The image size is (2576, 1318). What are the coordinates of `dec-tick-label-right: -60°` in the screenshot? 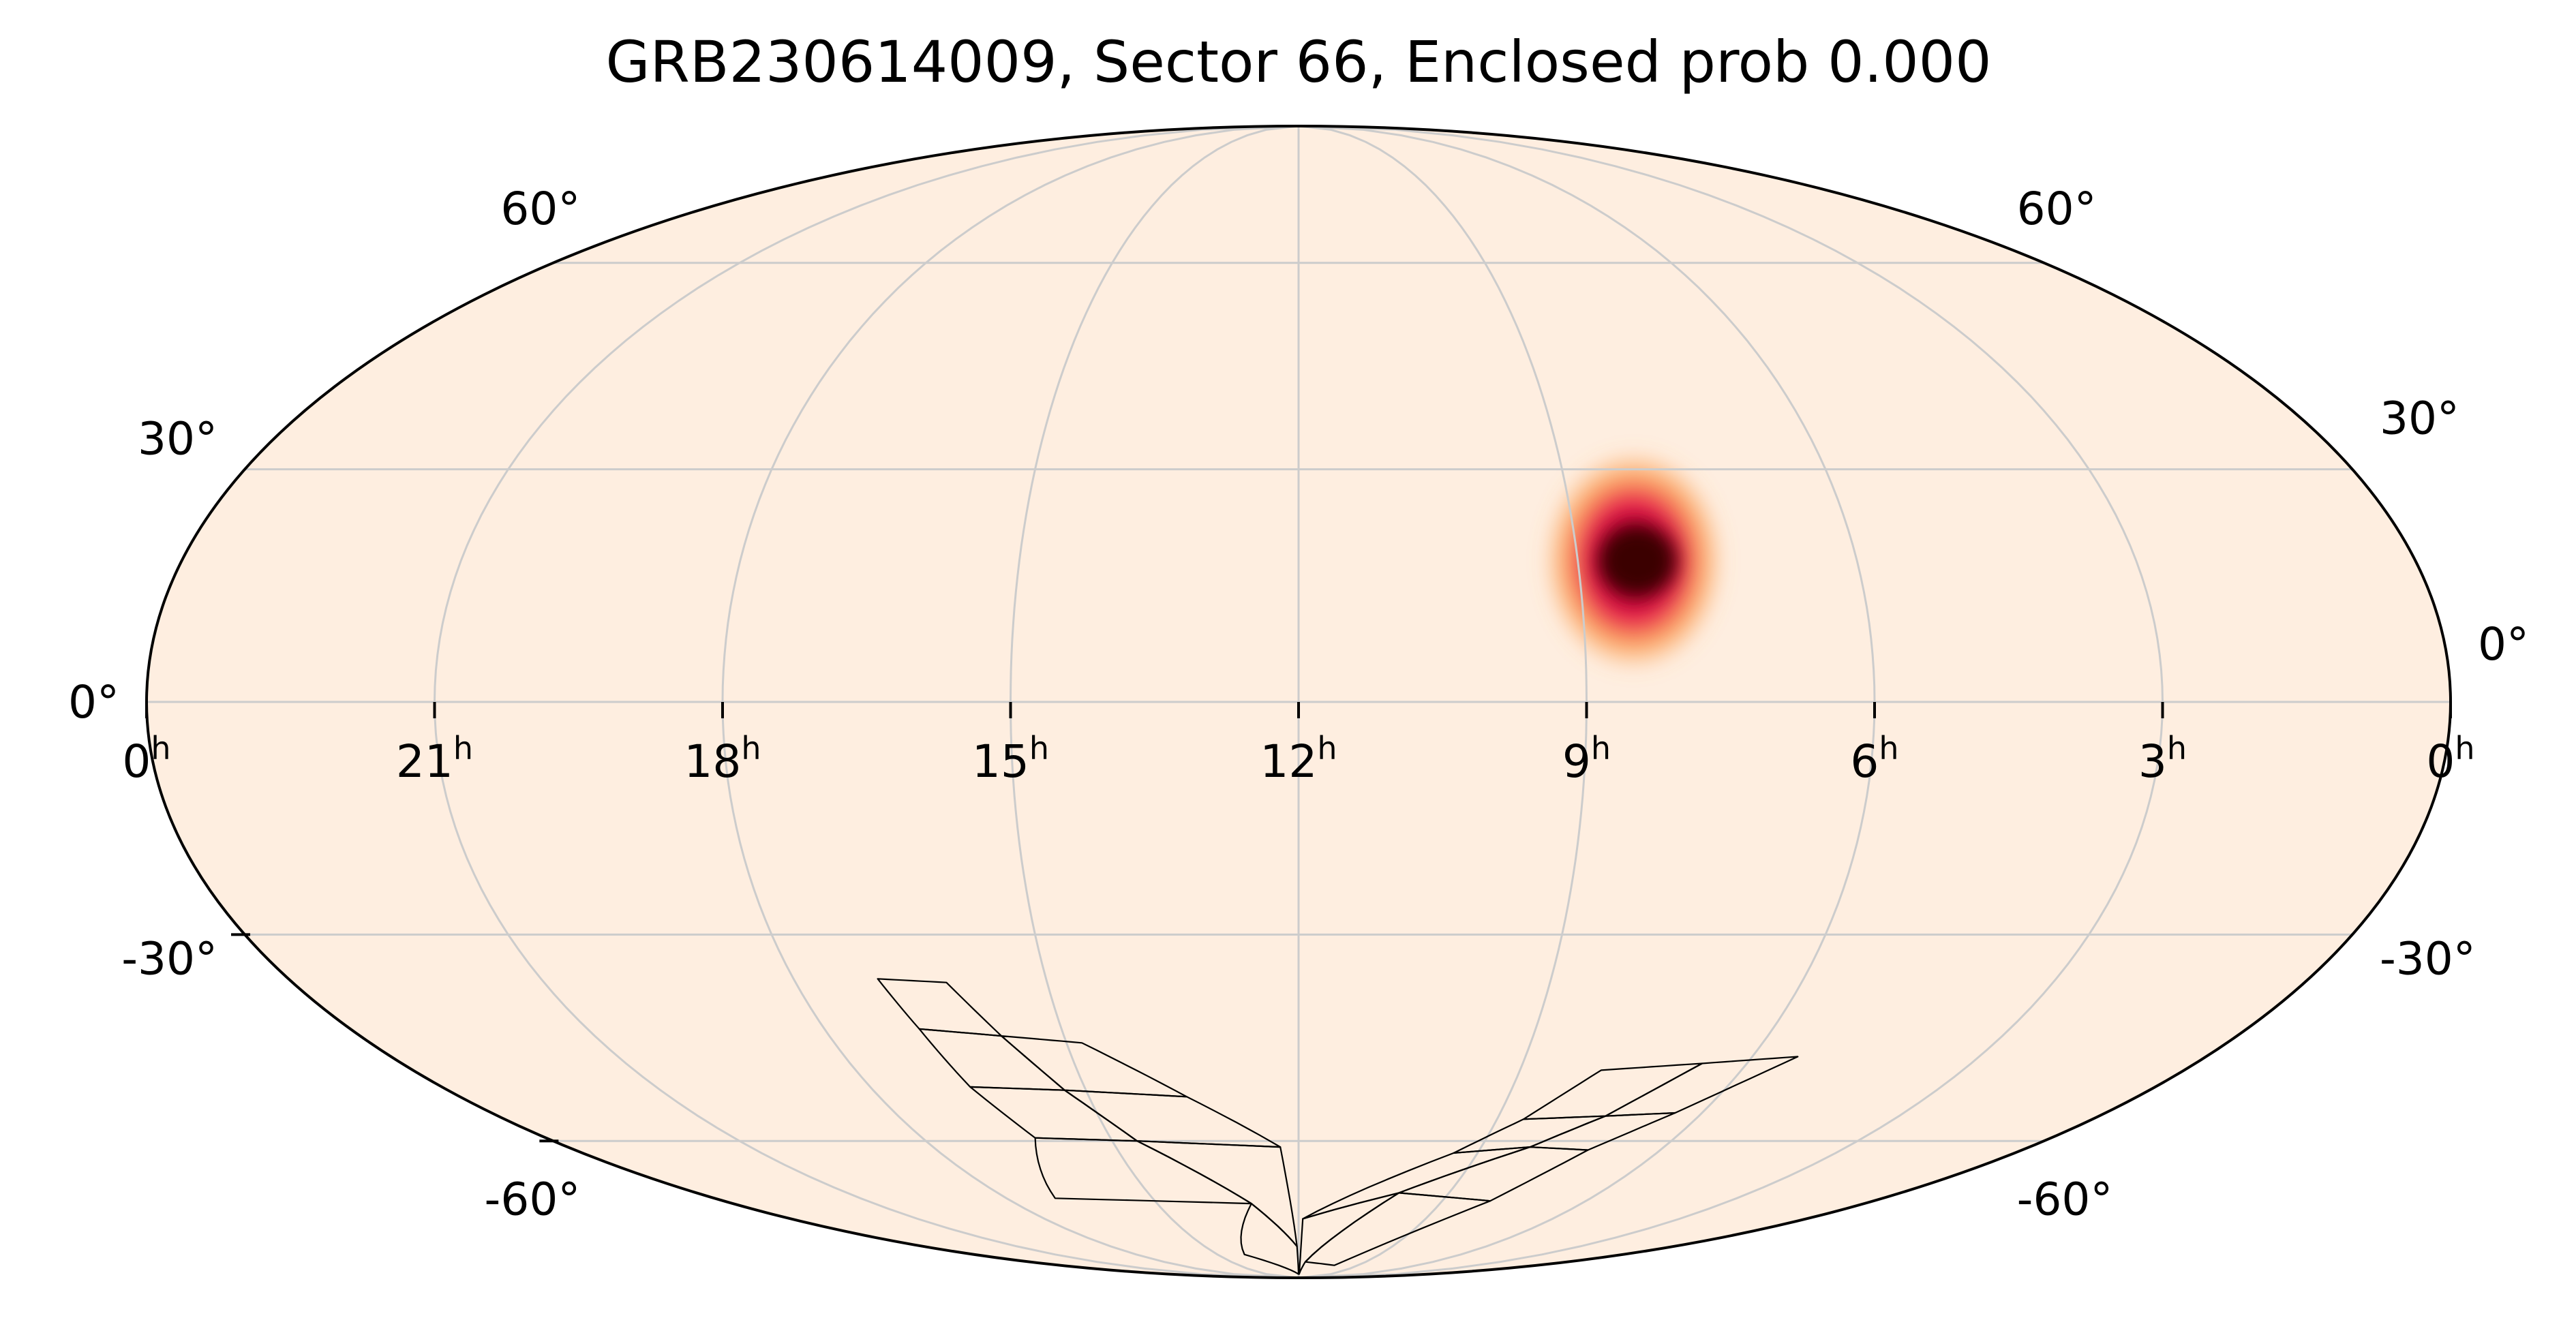 It's located at (2065, 1199).